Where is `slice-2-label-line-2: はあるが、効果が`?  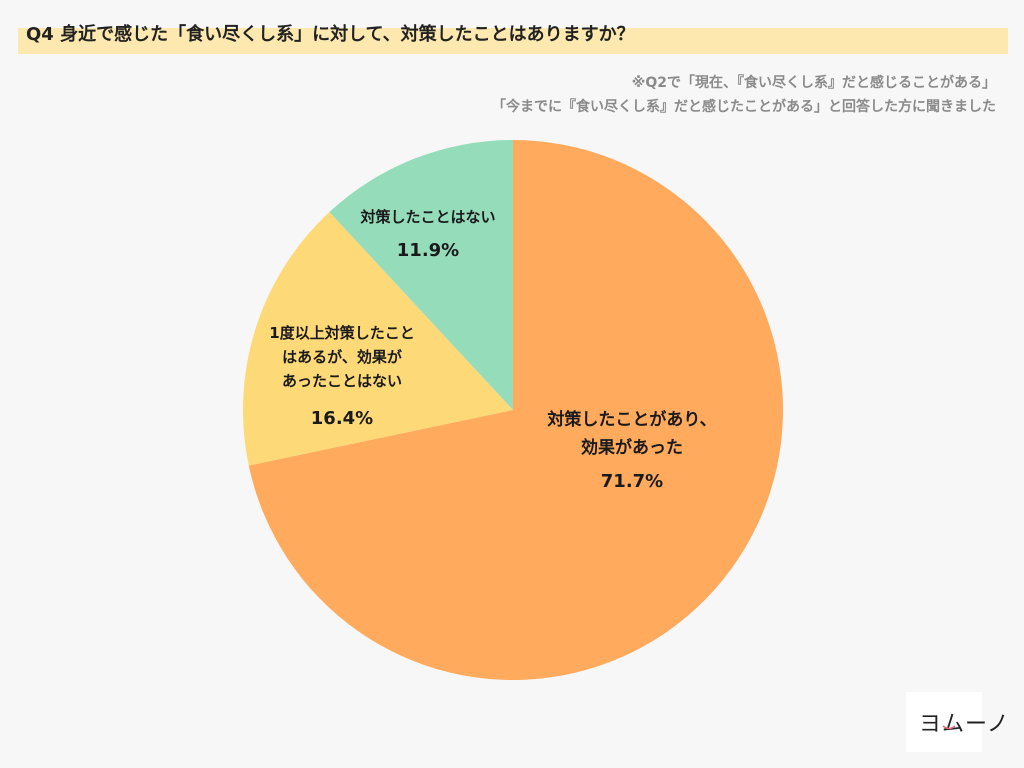
slice-2-label-line-2: はあるが、効果が is located at coordinates (342, 357).